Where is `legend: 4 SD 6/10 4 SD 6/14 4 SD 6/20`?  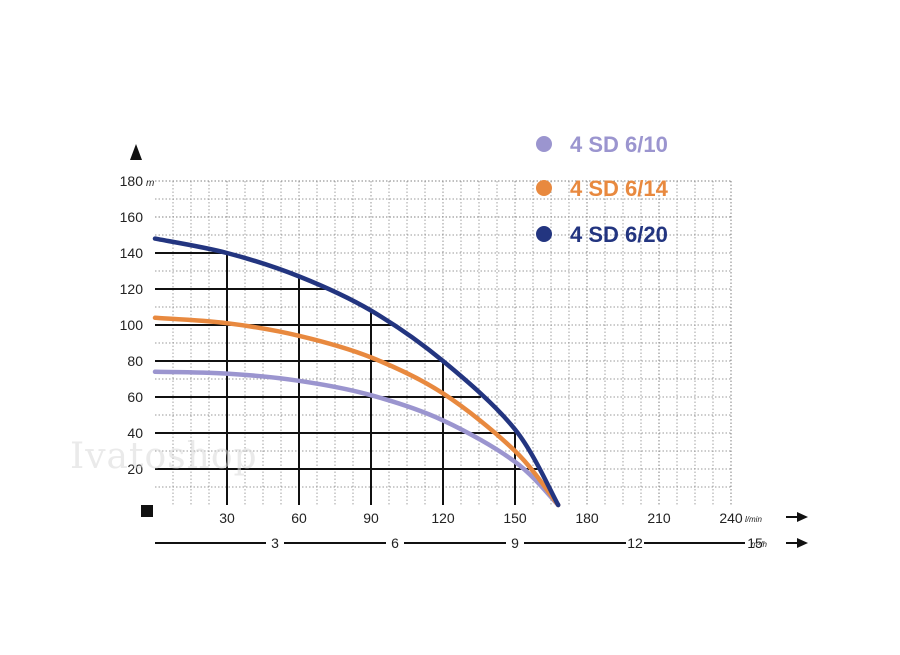 legend: 4 SD 6/10 4 SD 6/14 4 SD 6/20 is located at coordinates (602, 189).